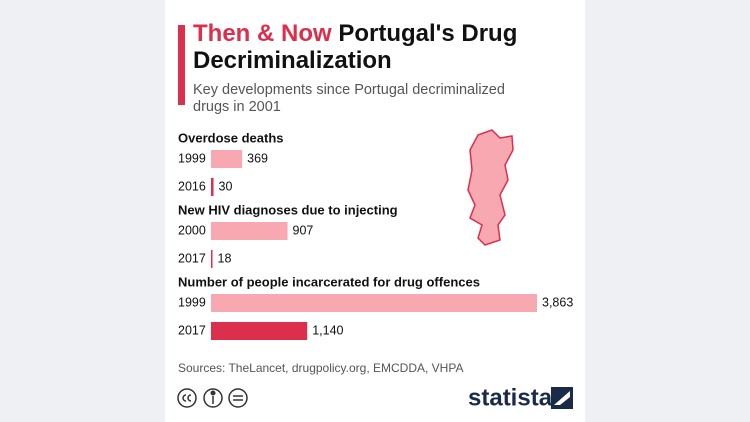 This screenshot has width=750, height=422. What do you see at coordinates (288, 209) in the screenshot?
I see `group-title: New HIV diagnoses due to injecting` at bounding box center [288, 209].